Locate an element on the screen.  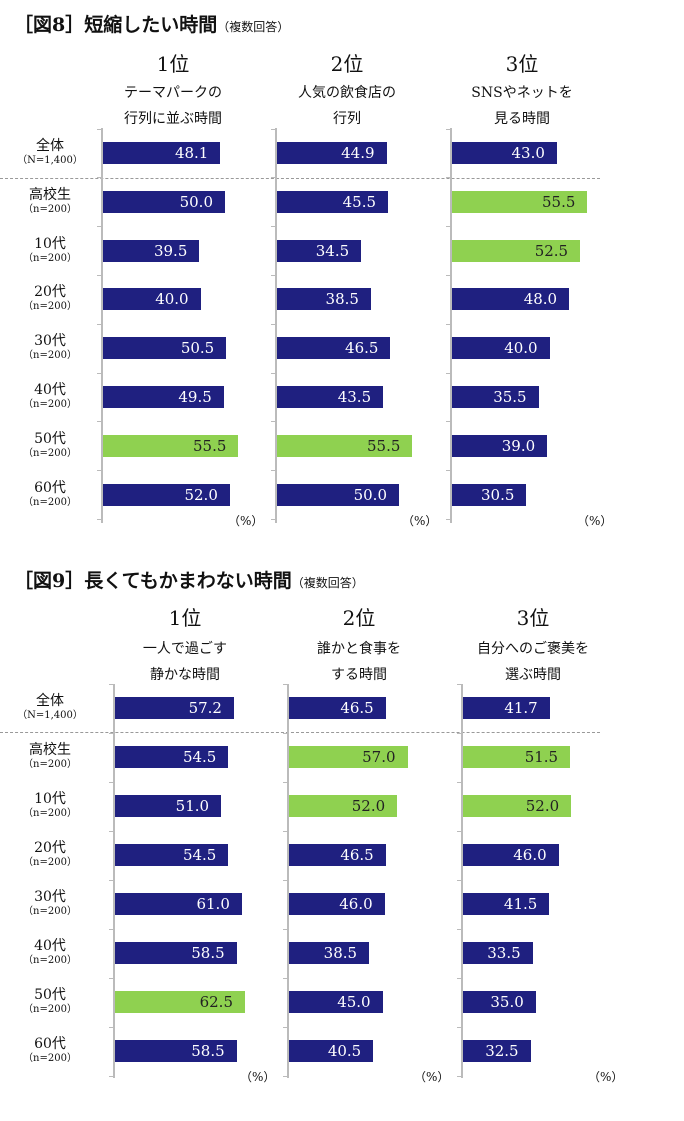
bar: 52.0 is located at coordinates (343, 806).